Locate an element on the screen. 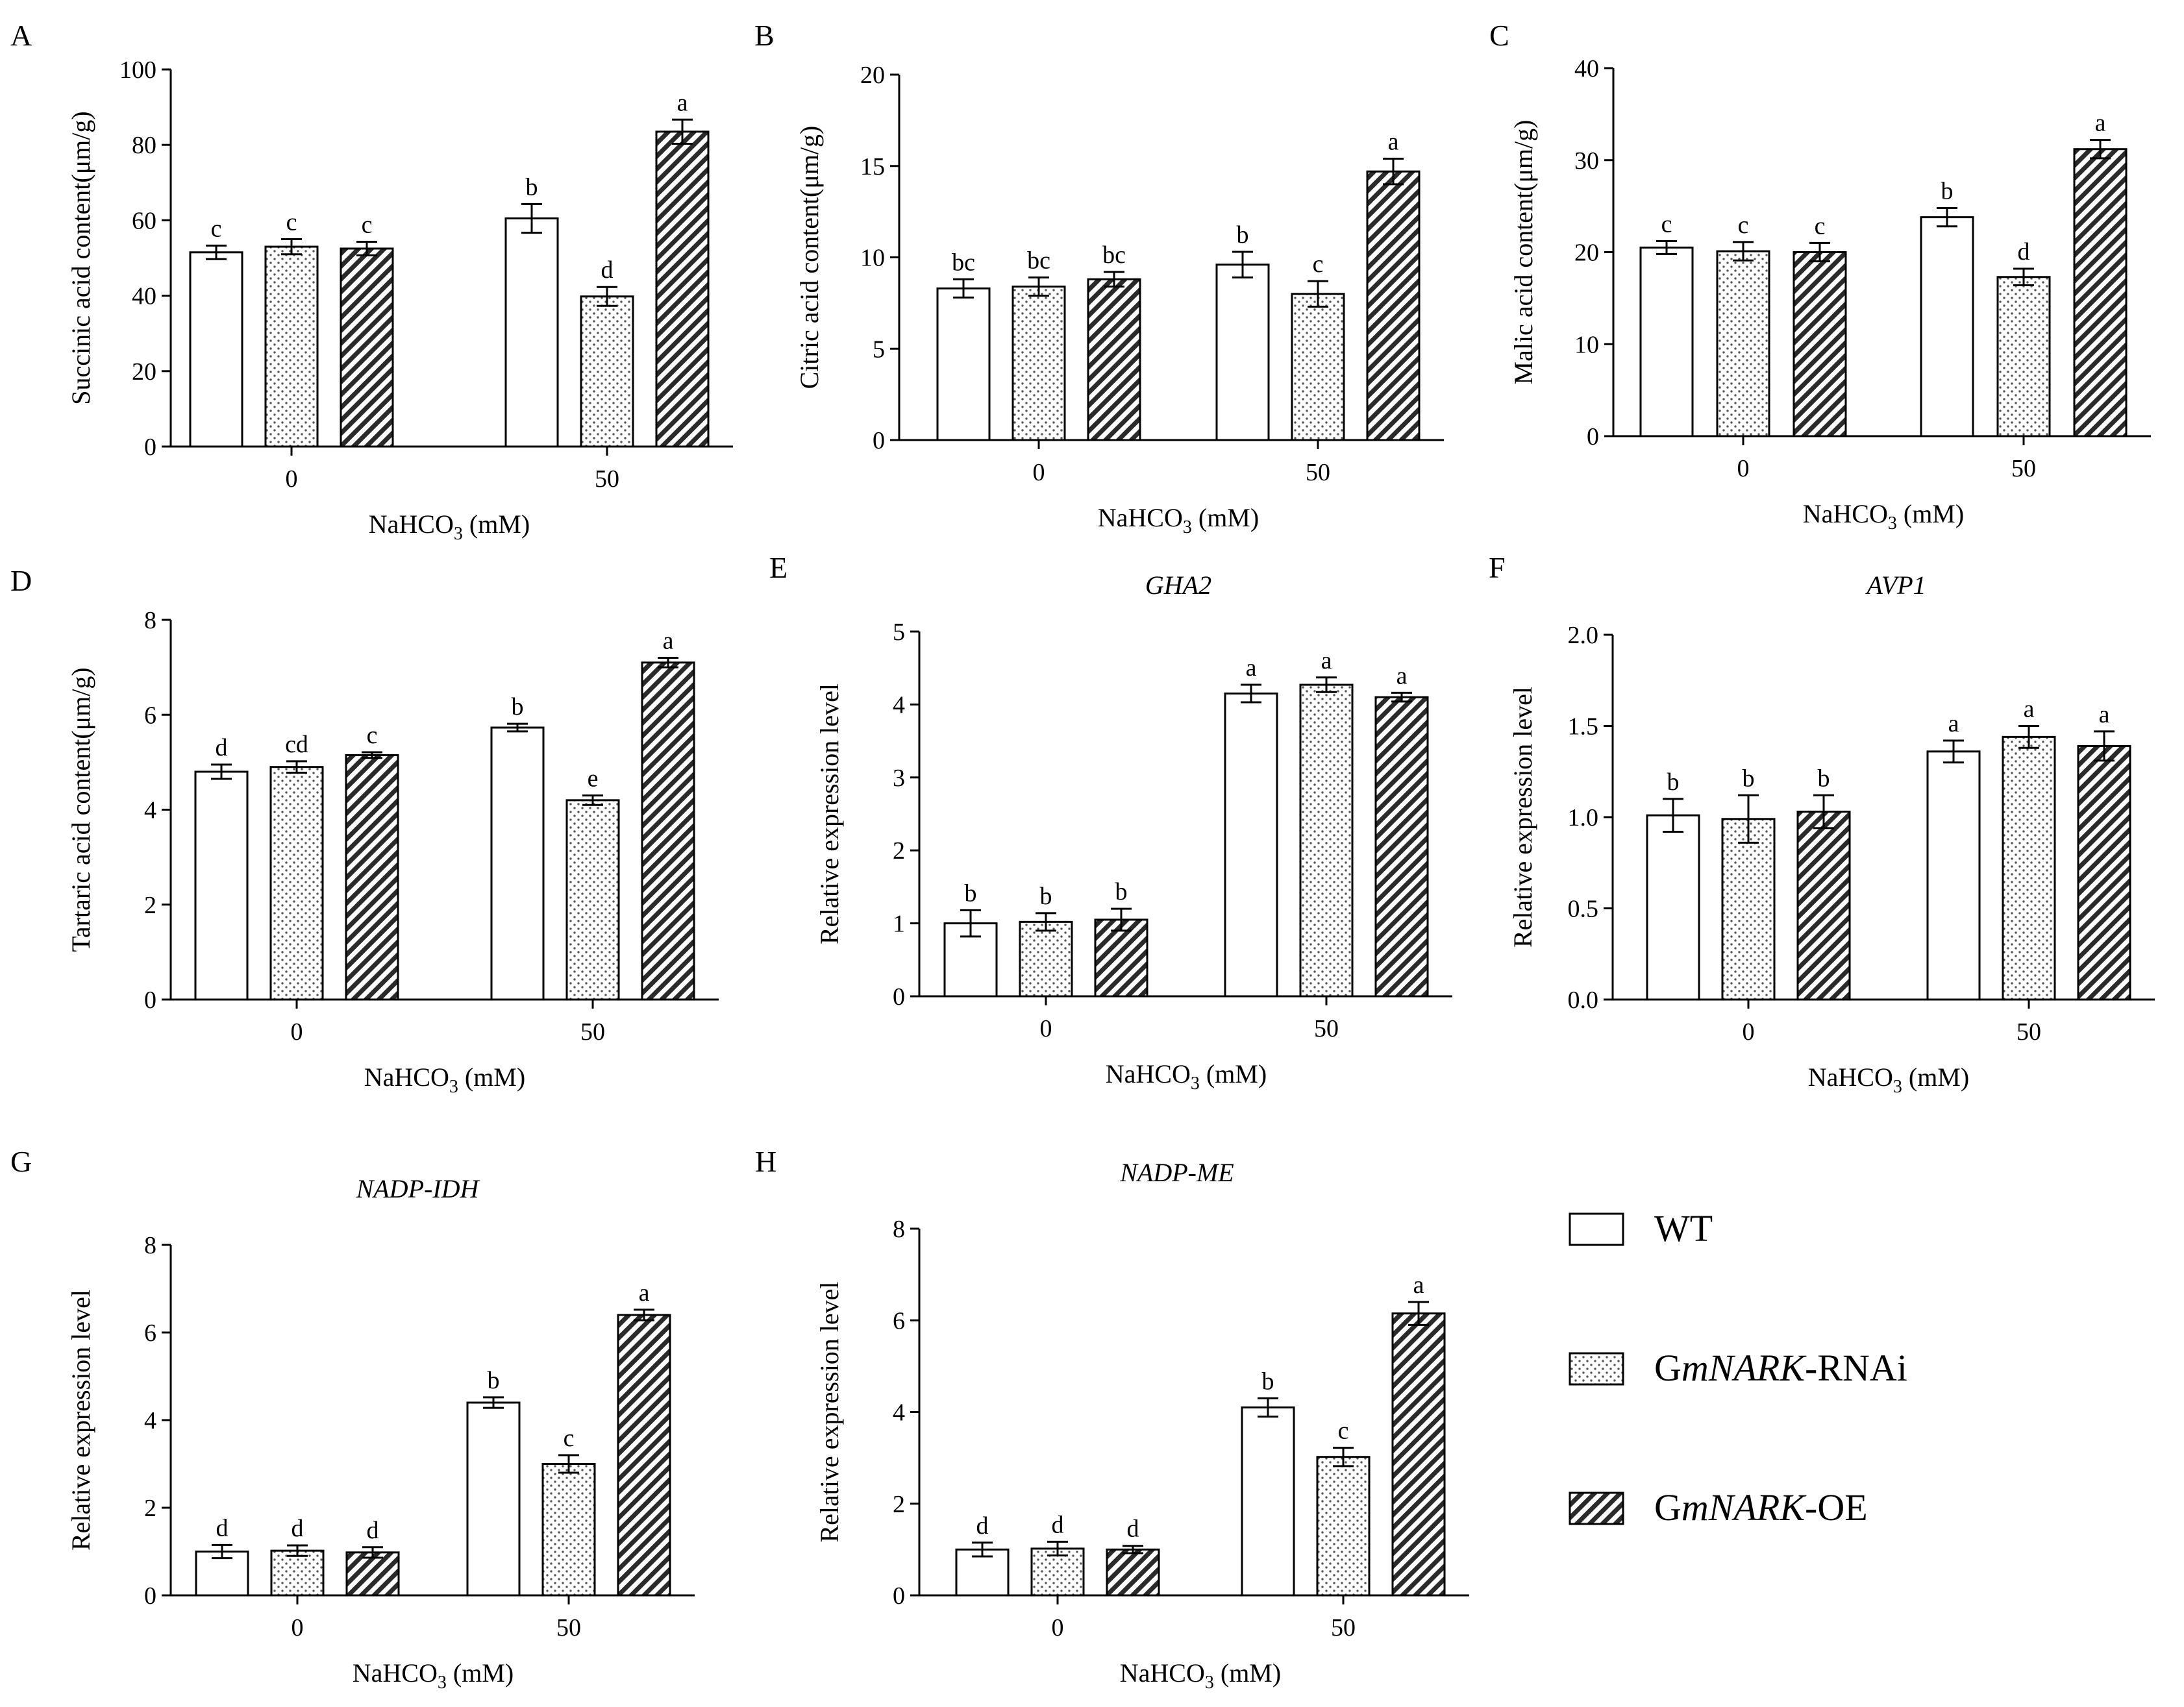  panel-label: A is located at coordinates (21, 35).